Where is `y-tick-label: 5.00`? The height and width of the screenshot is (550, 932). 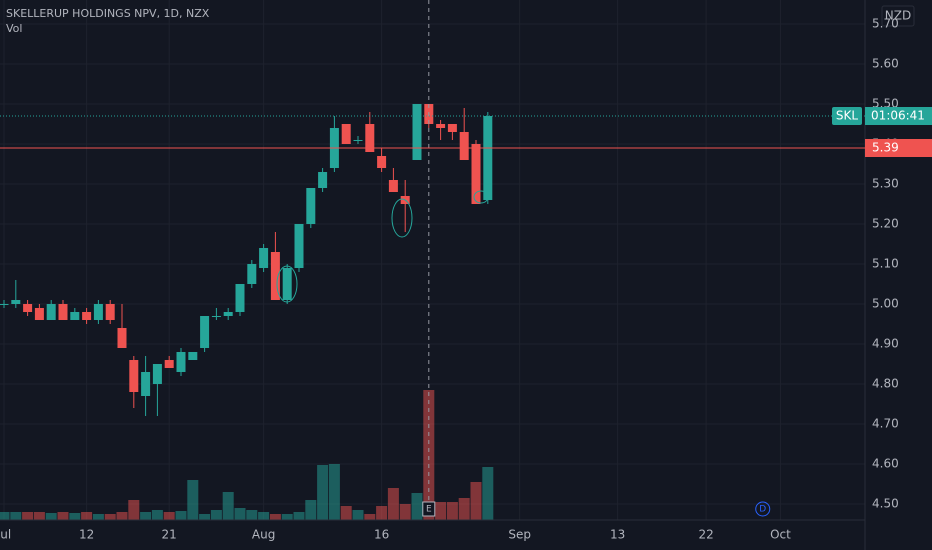
y-tick-label: 5.00 is located at coordinates (885, 304).